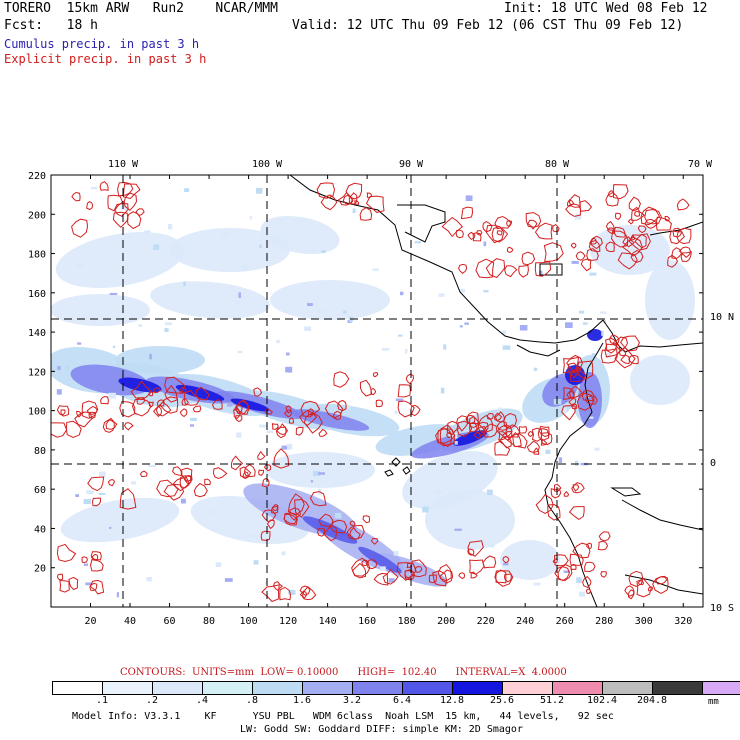 Image resolution: width=740 pixels, height=740 pixels. Describe the element at coordinates (37, 176) in the screenshot. I see `y-tick-label: 220` at that location.